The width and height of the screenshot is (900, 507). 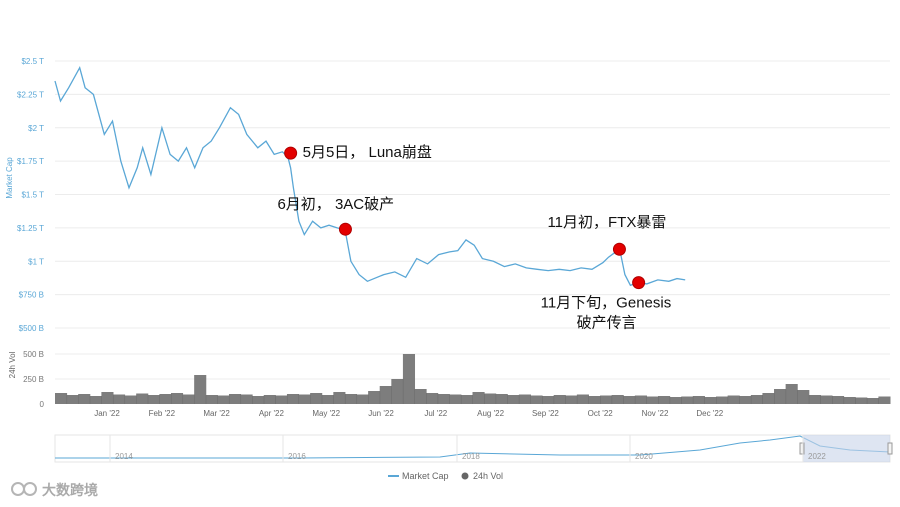 I want to click on navigator-year-label: 2016, so click(x=297, y=456).